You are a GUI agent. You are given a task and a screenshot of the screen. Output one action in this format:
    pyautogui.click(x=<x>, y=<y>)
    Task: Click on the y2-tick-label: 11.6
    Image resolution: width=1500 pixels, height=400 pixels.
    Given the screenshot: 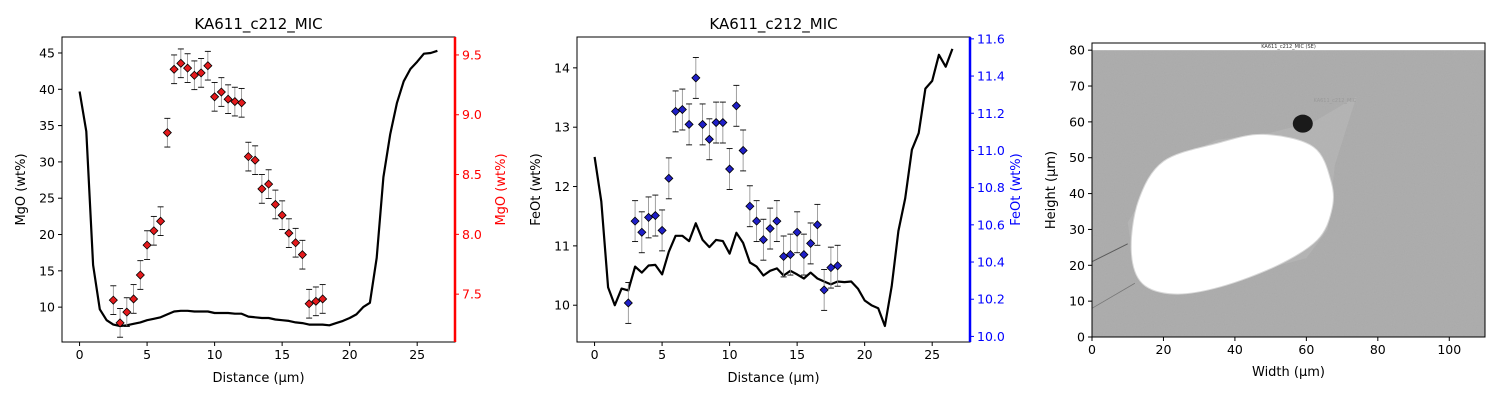 What is the action you would take?
    pyautogui.click(x=991, y=38)
    